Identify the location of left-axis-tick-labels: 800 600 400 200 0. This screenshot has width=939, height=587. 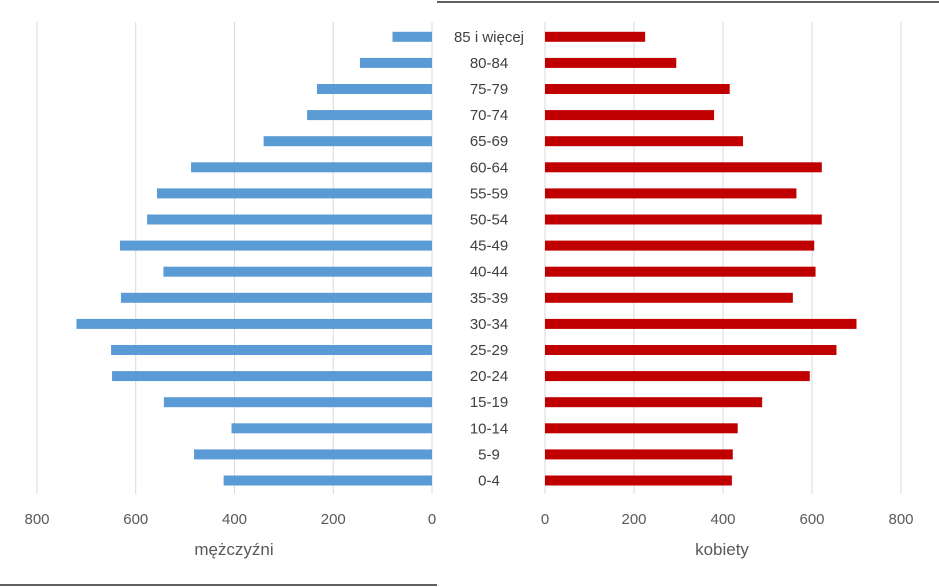
(230, 519).